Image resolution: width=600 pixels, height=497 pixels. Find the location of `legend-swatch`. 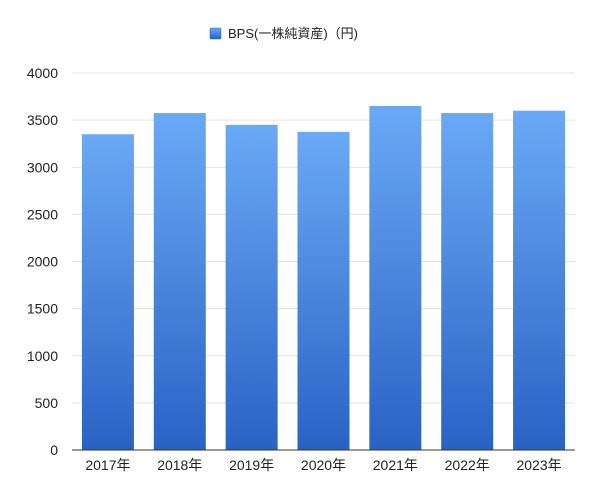

legend-swatch is located at coordinates (215, 33).